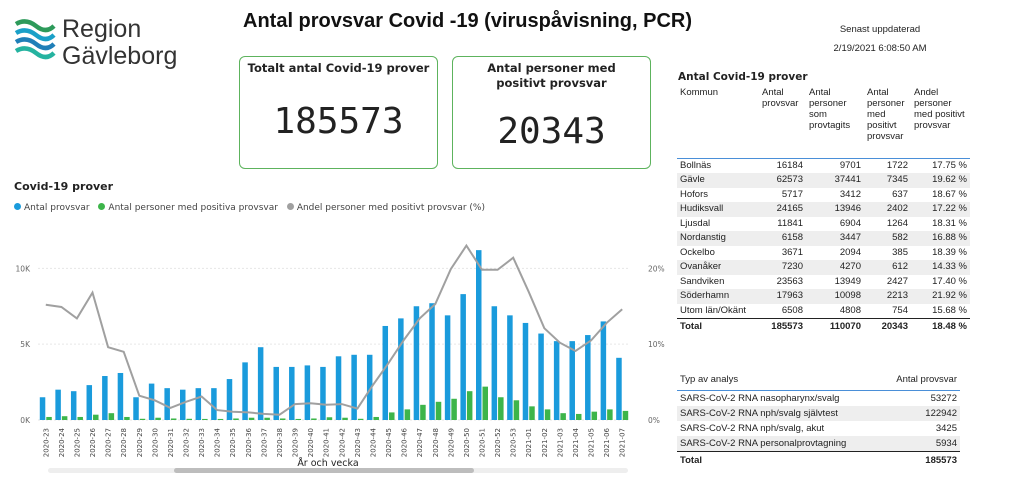 The image size is (1024, 490). Describe the element at coordinates (155, 442) in the screenshot. I see `x-tick-label: 2020-30` at that location.